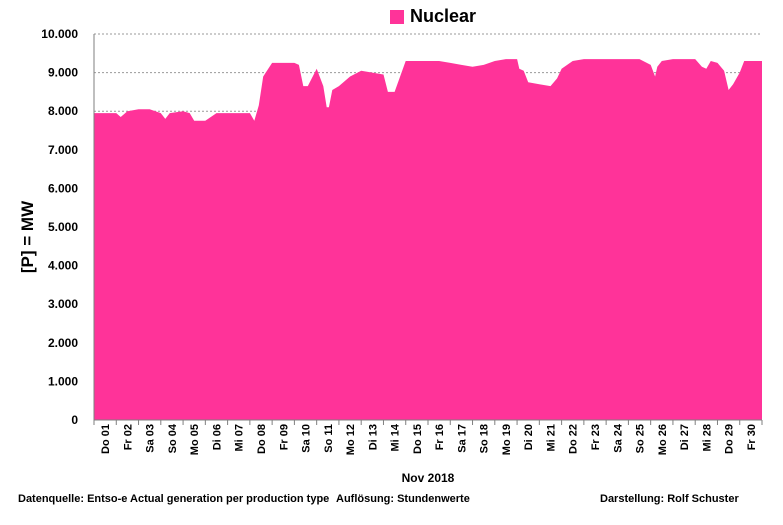 The width and height of the screenshot is (783, 525). What do you see at coordinates (63, 343) in the screenshot?
I see `y-tick-label: 2.000` at bounding box center [63, 343].